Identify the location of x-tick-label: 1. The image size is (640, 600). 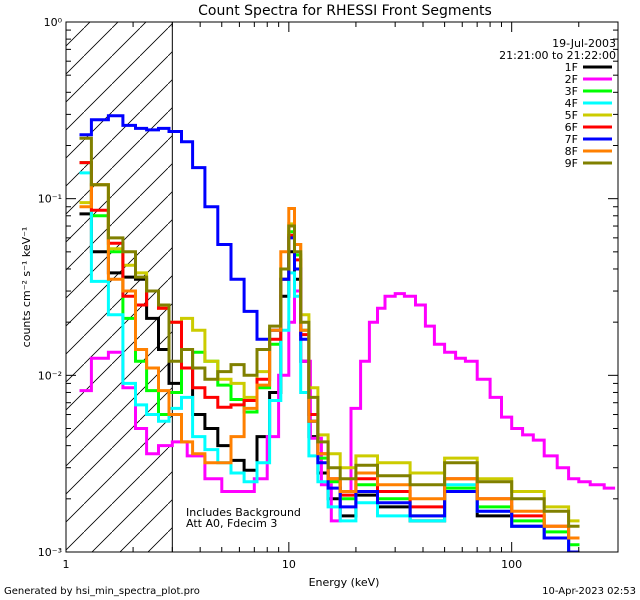
(66, 564).